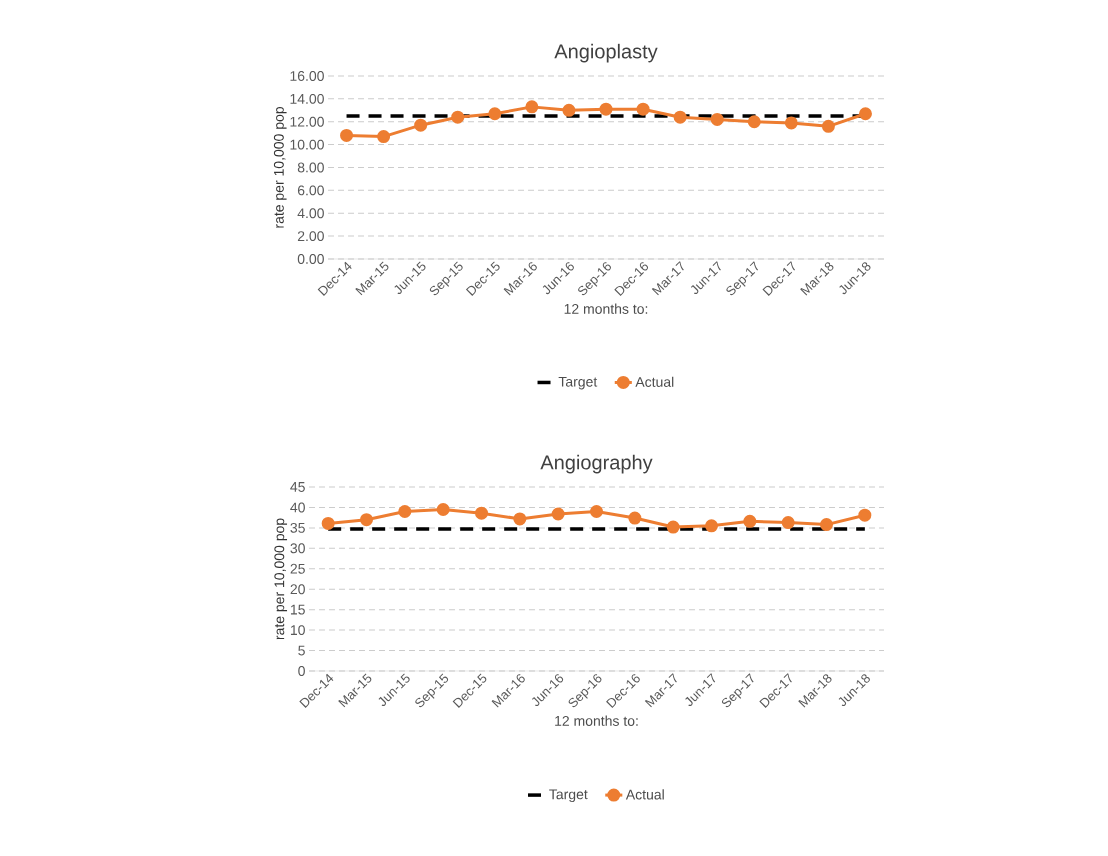 The height and width of the screenshot is (856, 1108). I want to click on y-tick-label: 6.00, so click(310, 190).